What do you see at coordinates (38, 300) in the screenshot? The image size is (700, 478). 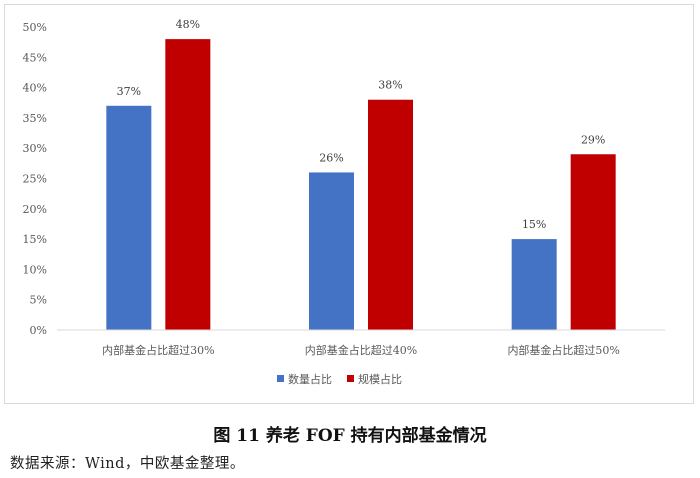 I see `y-tick-label: 5%` at bounding box center [38, 300].